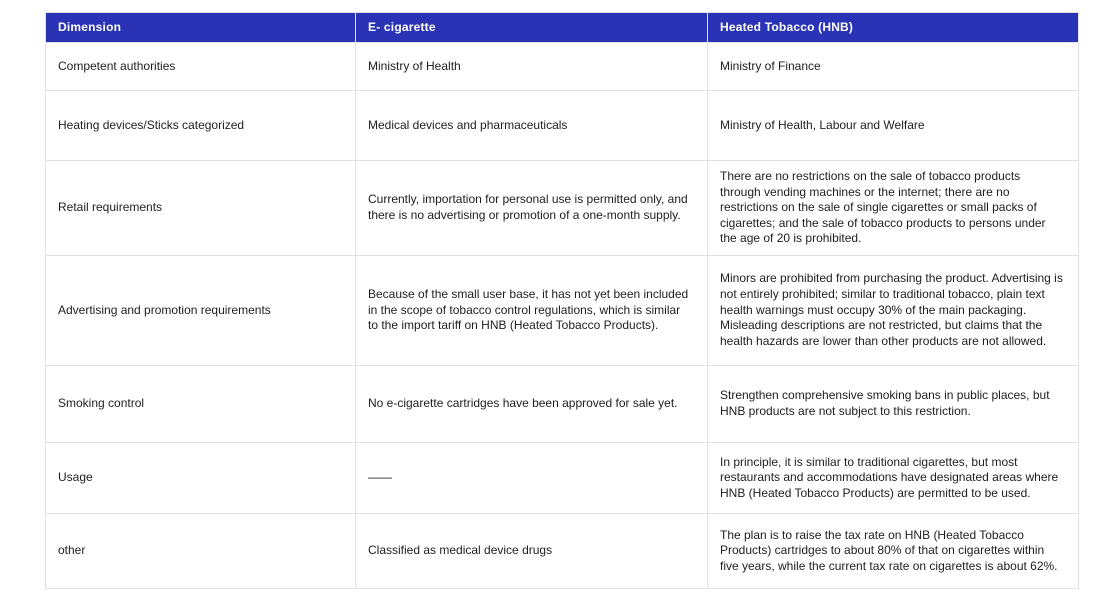 The width and height of the screenshot is (1100, 600). Describe the element at coordinates (893, 66) in the screenshot. I see `cell-heated-tobacco: Ministry of Finance` at that location.